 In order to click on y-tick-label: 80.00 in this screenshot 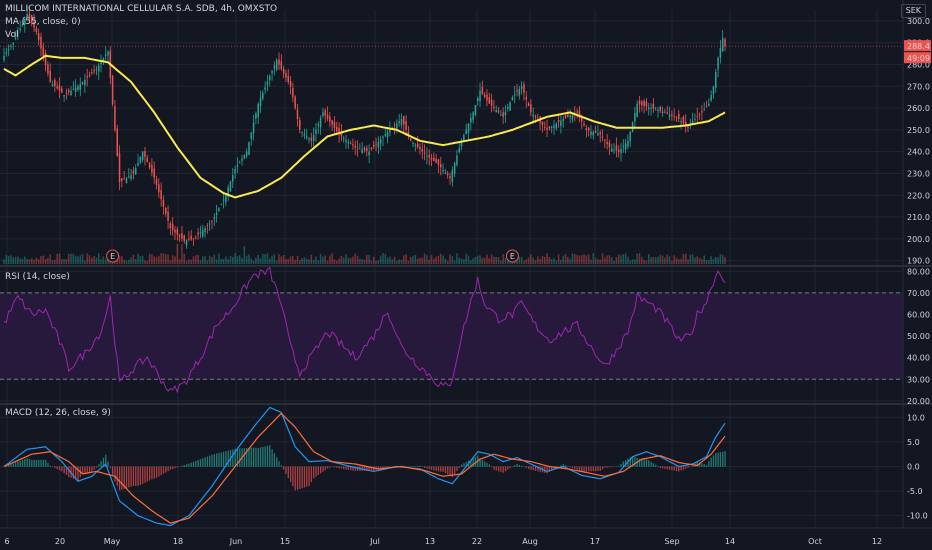, I will do `click(918, 271)`.